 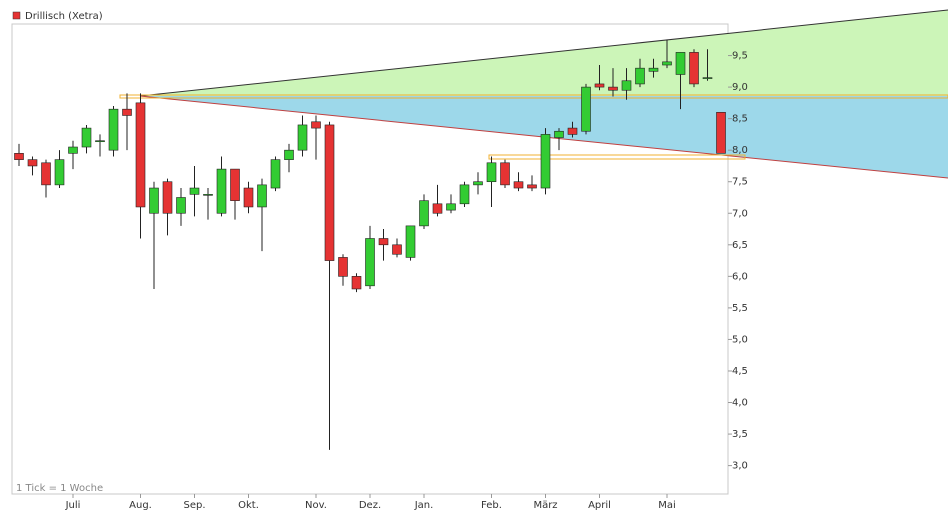 I want to click on y-tick-label: 6,0, so click(x=740, y=276).